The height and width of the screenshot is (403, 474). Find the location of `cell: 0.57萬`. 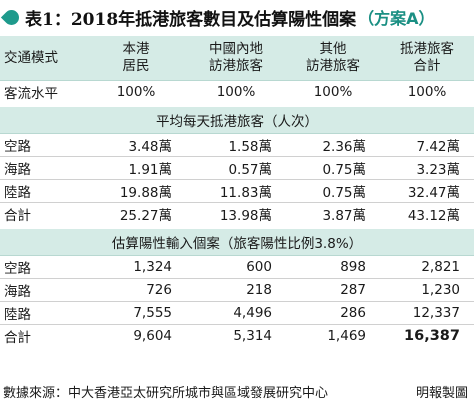

cell: 0.57萬 is located at coordinates (236, 168).